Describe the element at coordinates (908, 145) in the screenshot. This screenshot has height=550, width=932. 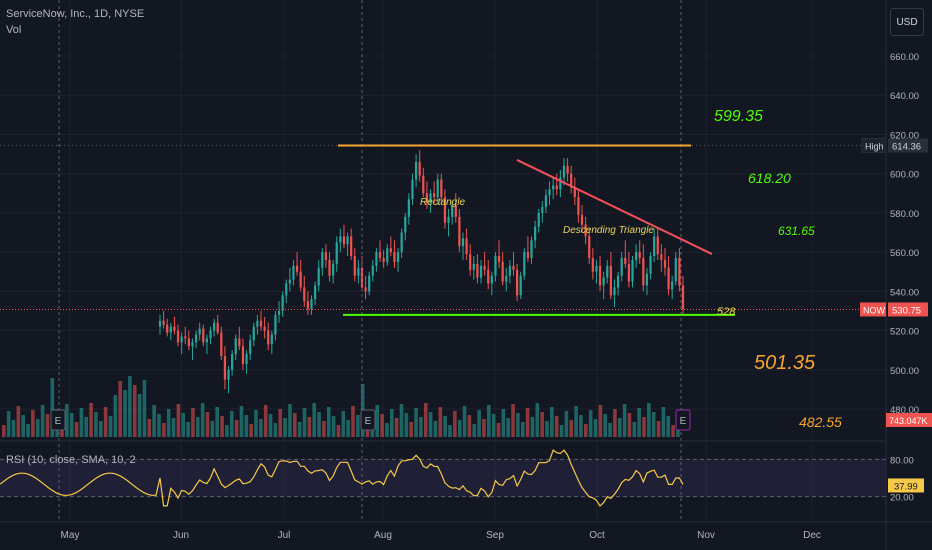
I see `high-value-bg` at that location.